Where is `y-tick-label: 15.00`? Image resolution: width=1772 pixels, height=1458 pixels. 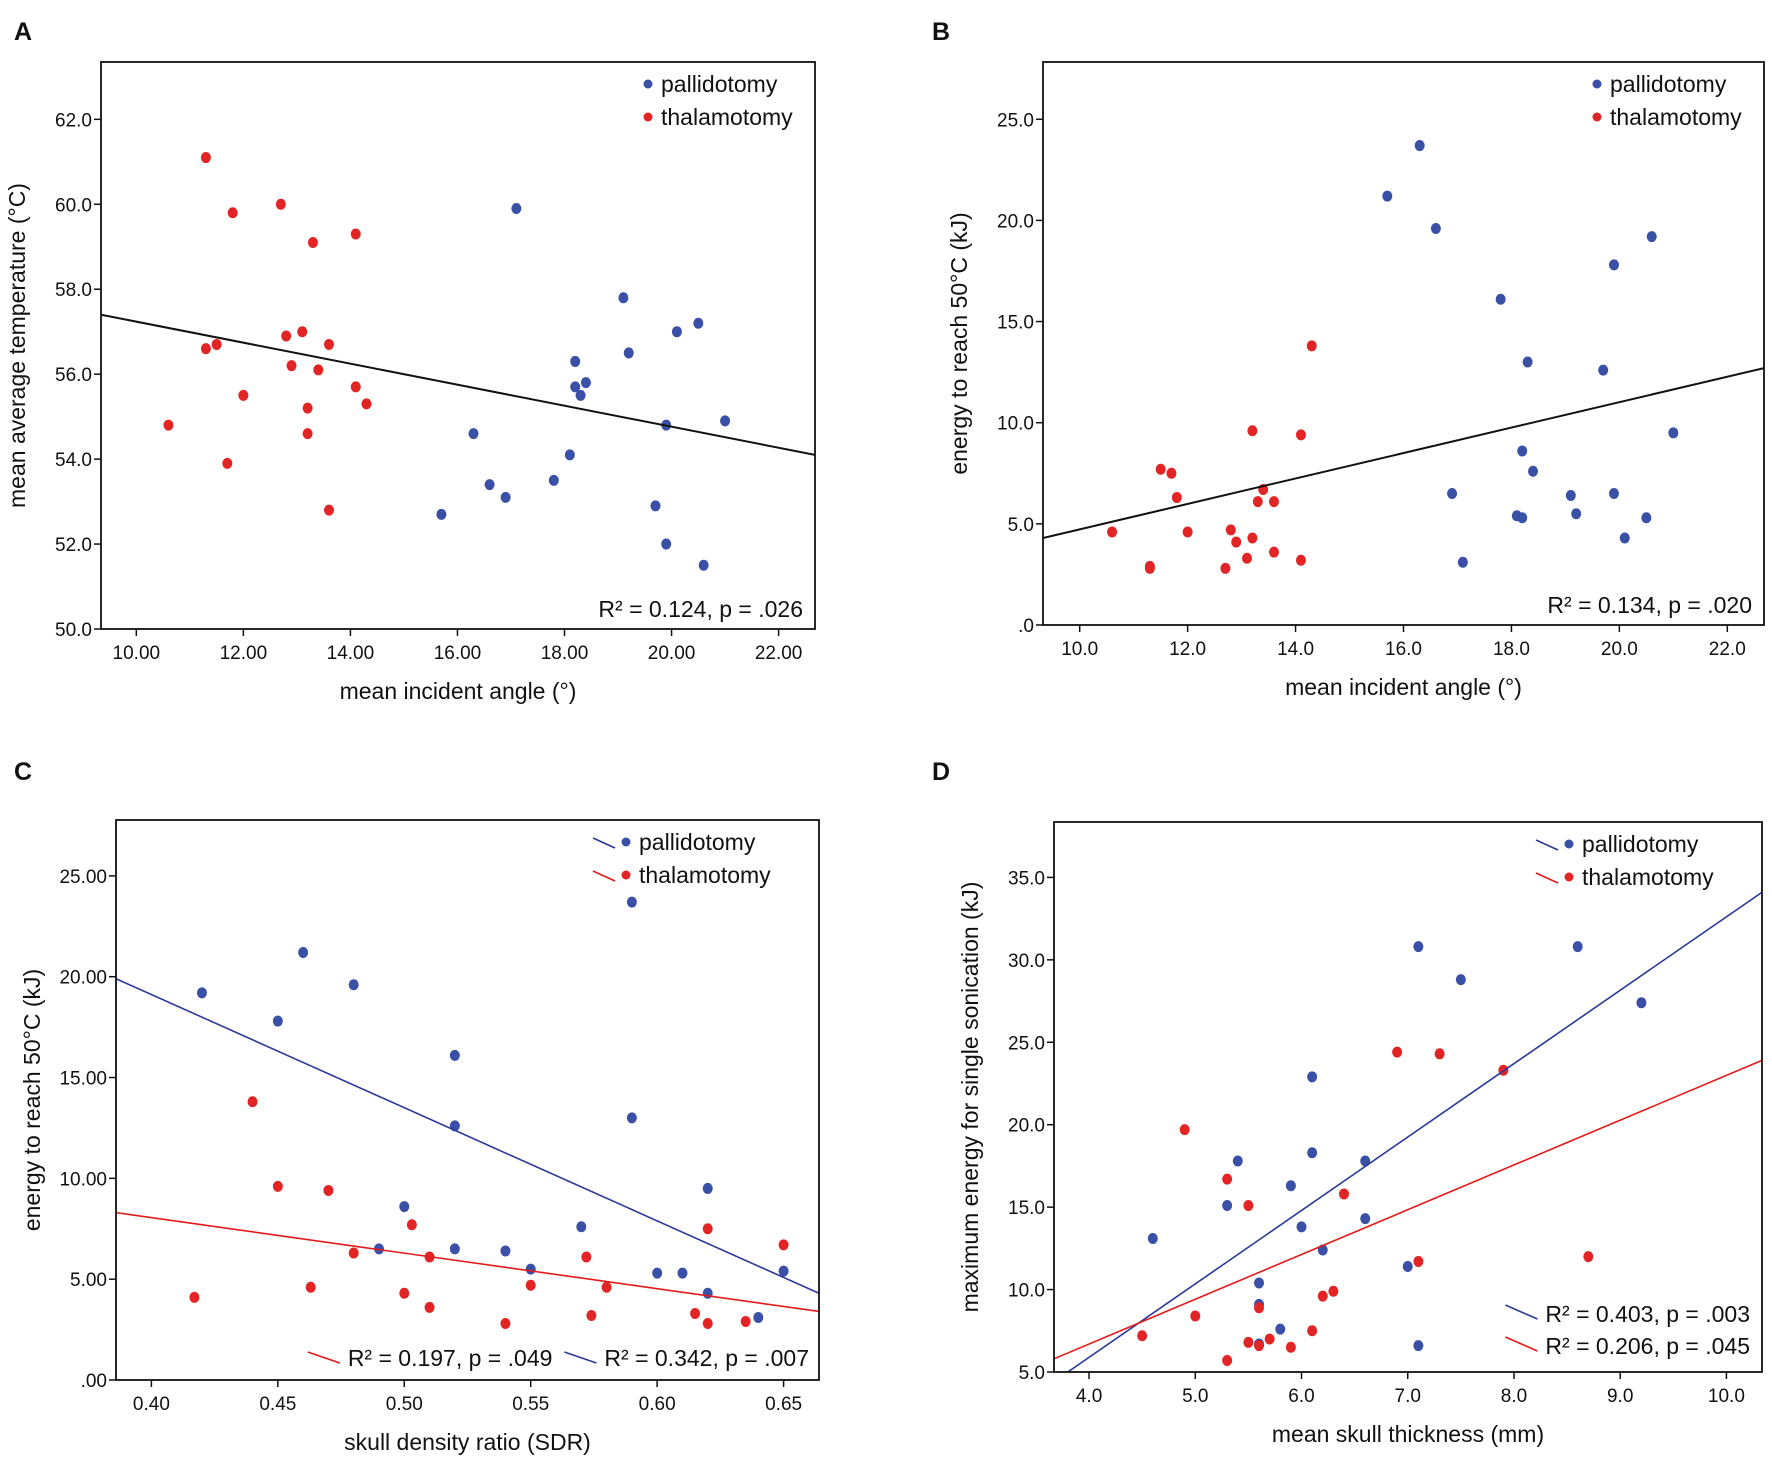
y-tick-label: 15.00 is located at coordinates (83, 1079).